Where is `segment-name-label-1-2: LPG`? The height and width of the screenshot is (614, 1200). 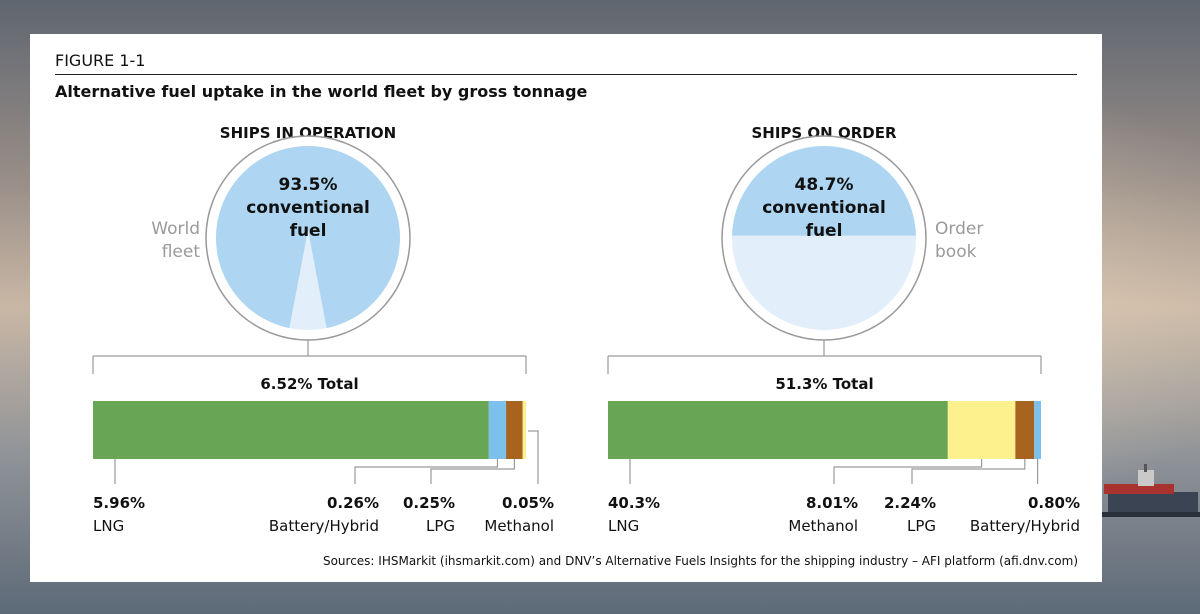 segment-name-label-1-2: LPG is located at coordinates (921, 526).